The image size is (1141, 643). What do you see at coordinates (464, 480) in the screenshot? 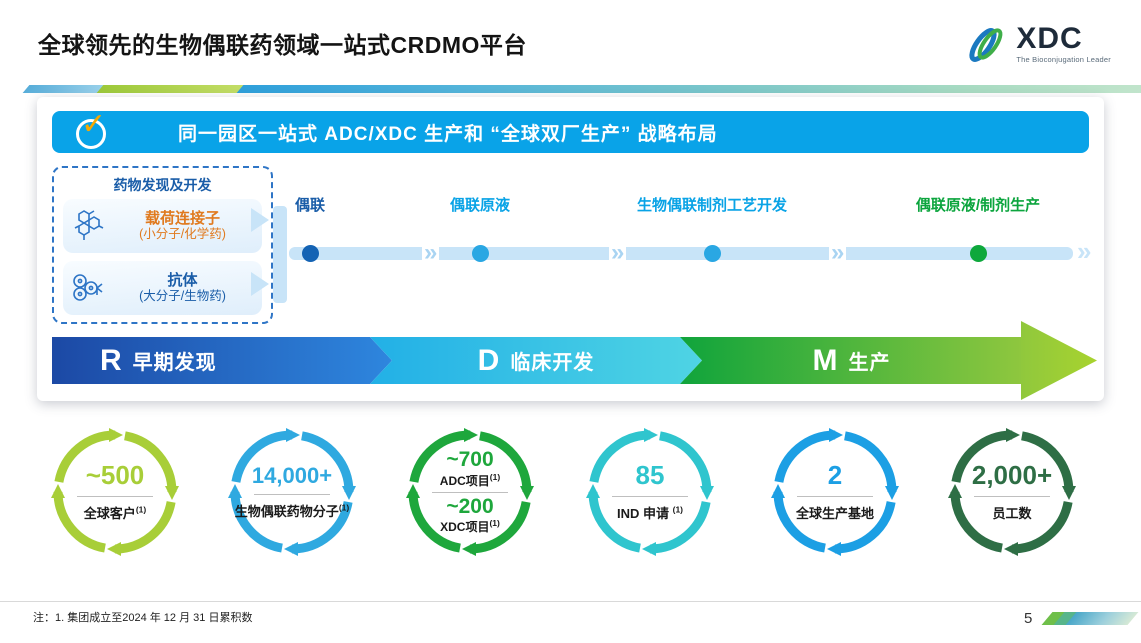
I see `stat-label: ADC项目` at bounding box center [464, 480].